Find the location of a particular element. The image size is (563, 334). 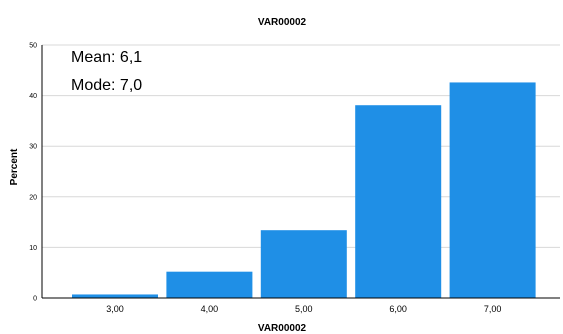

x-tick-labels: 3,00 4,00 5,00 6,00 7,00 is located at coordinates (303, 309).